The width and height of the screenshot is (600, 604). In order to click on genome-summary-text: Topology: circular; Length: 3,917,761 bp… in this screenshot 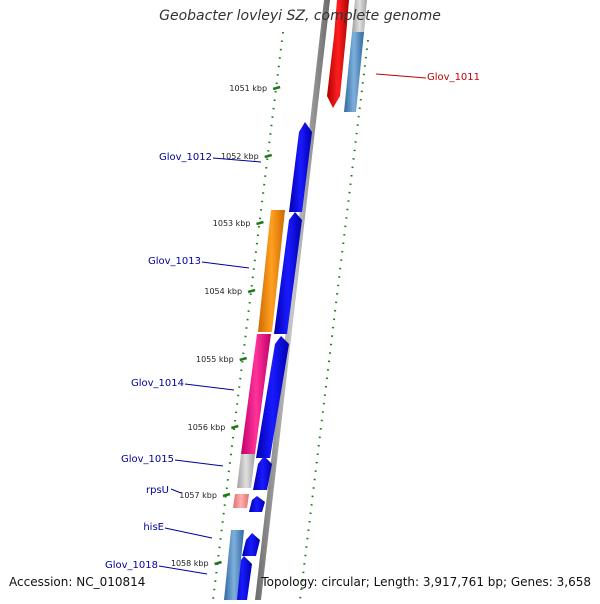, I will do `click(426, 582)`.